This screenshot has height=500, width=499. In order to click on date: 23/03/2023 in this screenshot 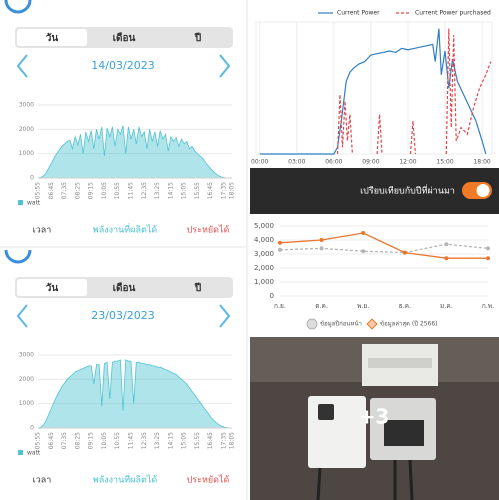, I will do `click(122, 315)`.